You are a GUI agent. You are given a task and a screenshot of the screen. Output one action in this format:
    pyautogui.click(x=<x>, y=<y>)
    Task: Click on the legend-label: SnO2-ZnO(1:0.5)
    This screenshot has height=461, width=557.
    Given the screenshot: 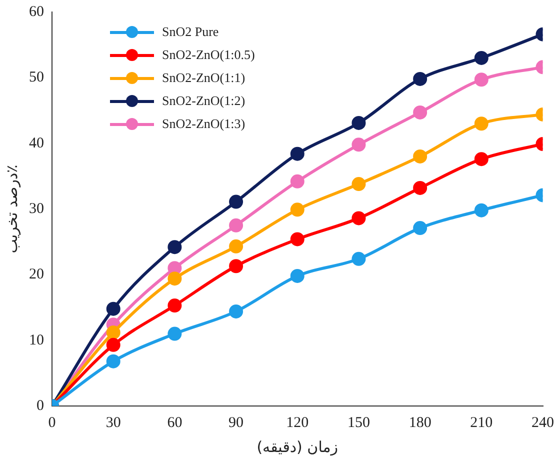 What is the action you would take?
    pyautogui.click(x=208, y=54)
    